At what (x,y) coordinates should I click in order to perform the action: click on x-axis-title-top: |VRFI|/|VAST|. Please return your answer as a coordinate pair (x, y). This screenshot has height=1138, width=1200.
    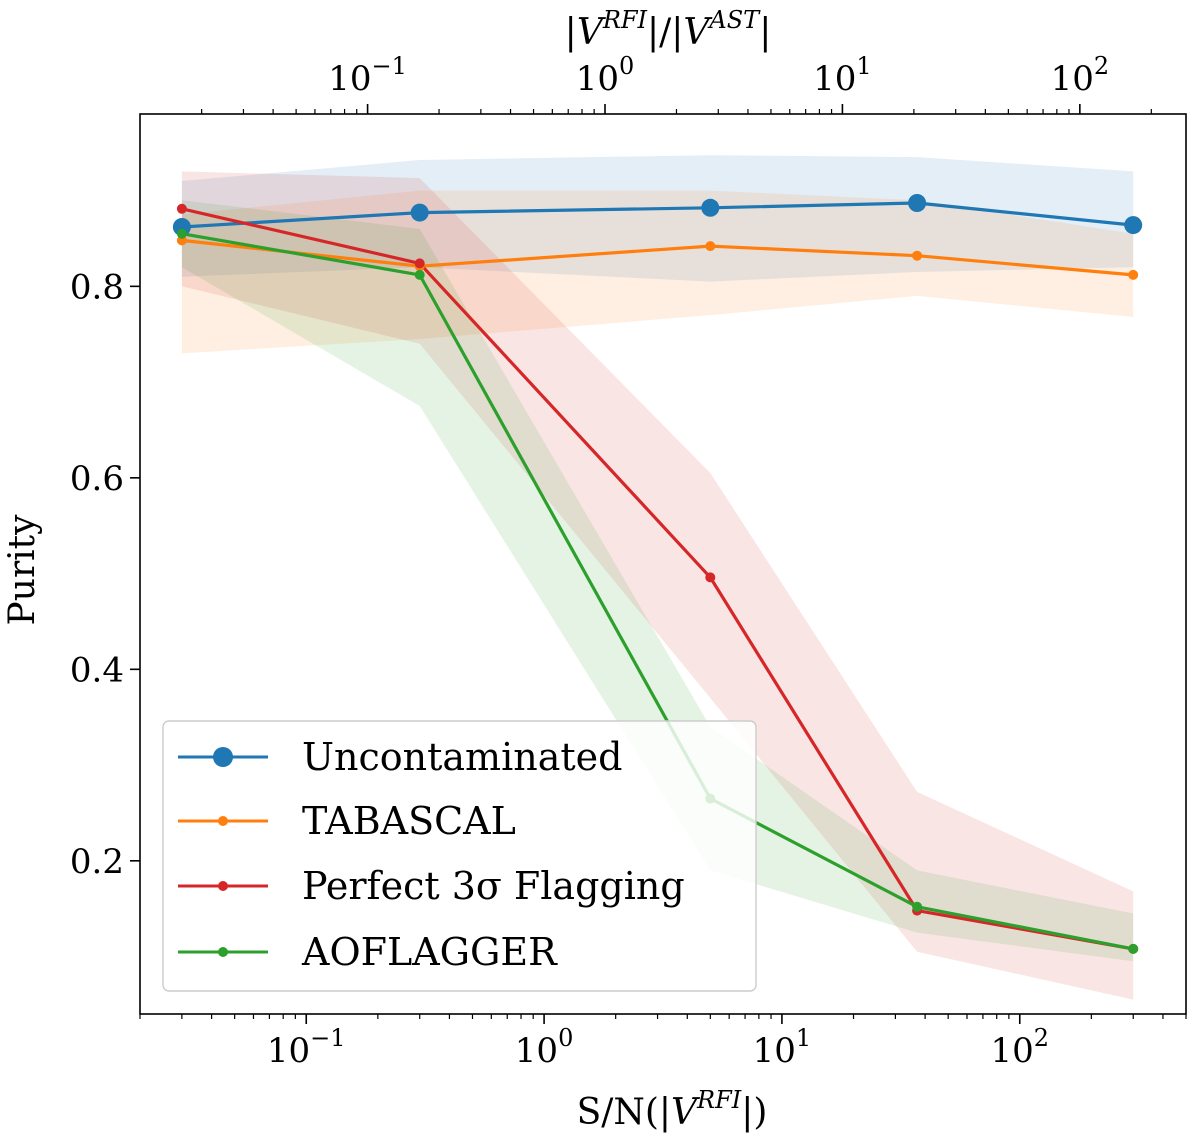
    Looking at the image, I should click on (668, 29).